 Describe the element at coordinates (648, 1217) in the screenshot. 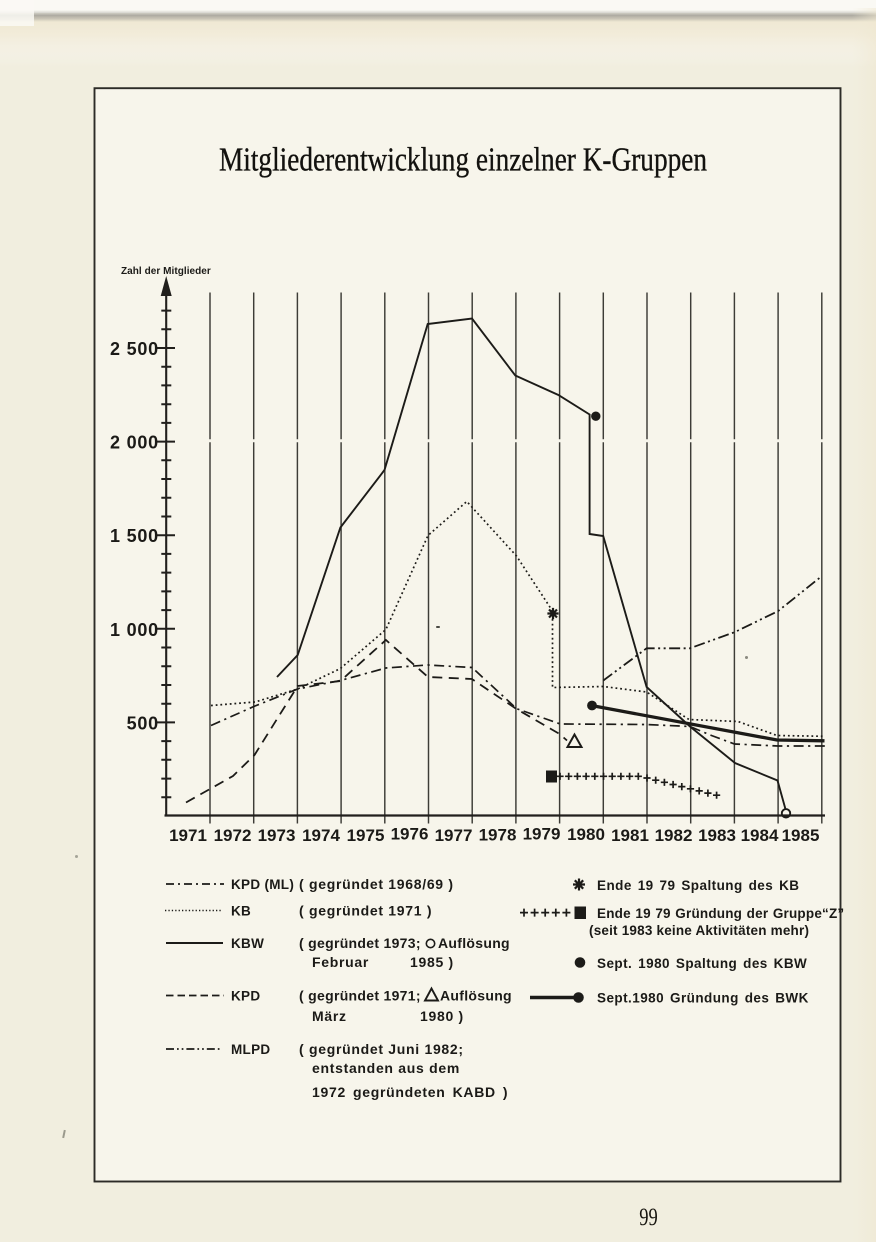

I see `svg-text: 99` at that location.